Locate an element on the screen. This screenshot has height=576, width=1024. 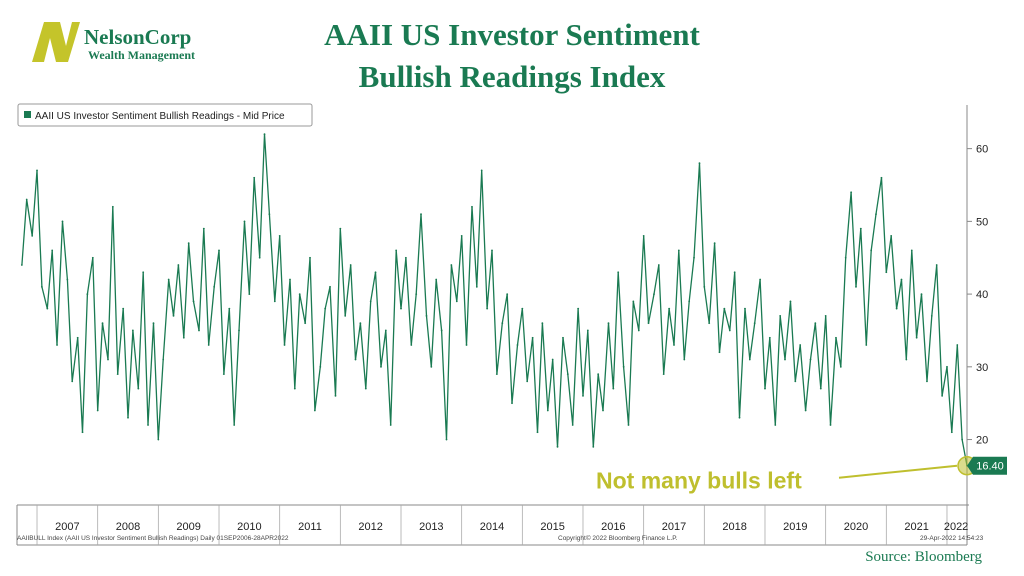
last-value-tag: 16.40 is located at coordinates (987, 465).